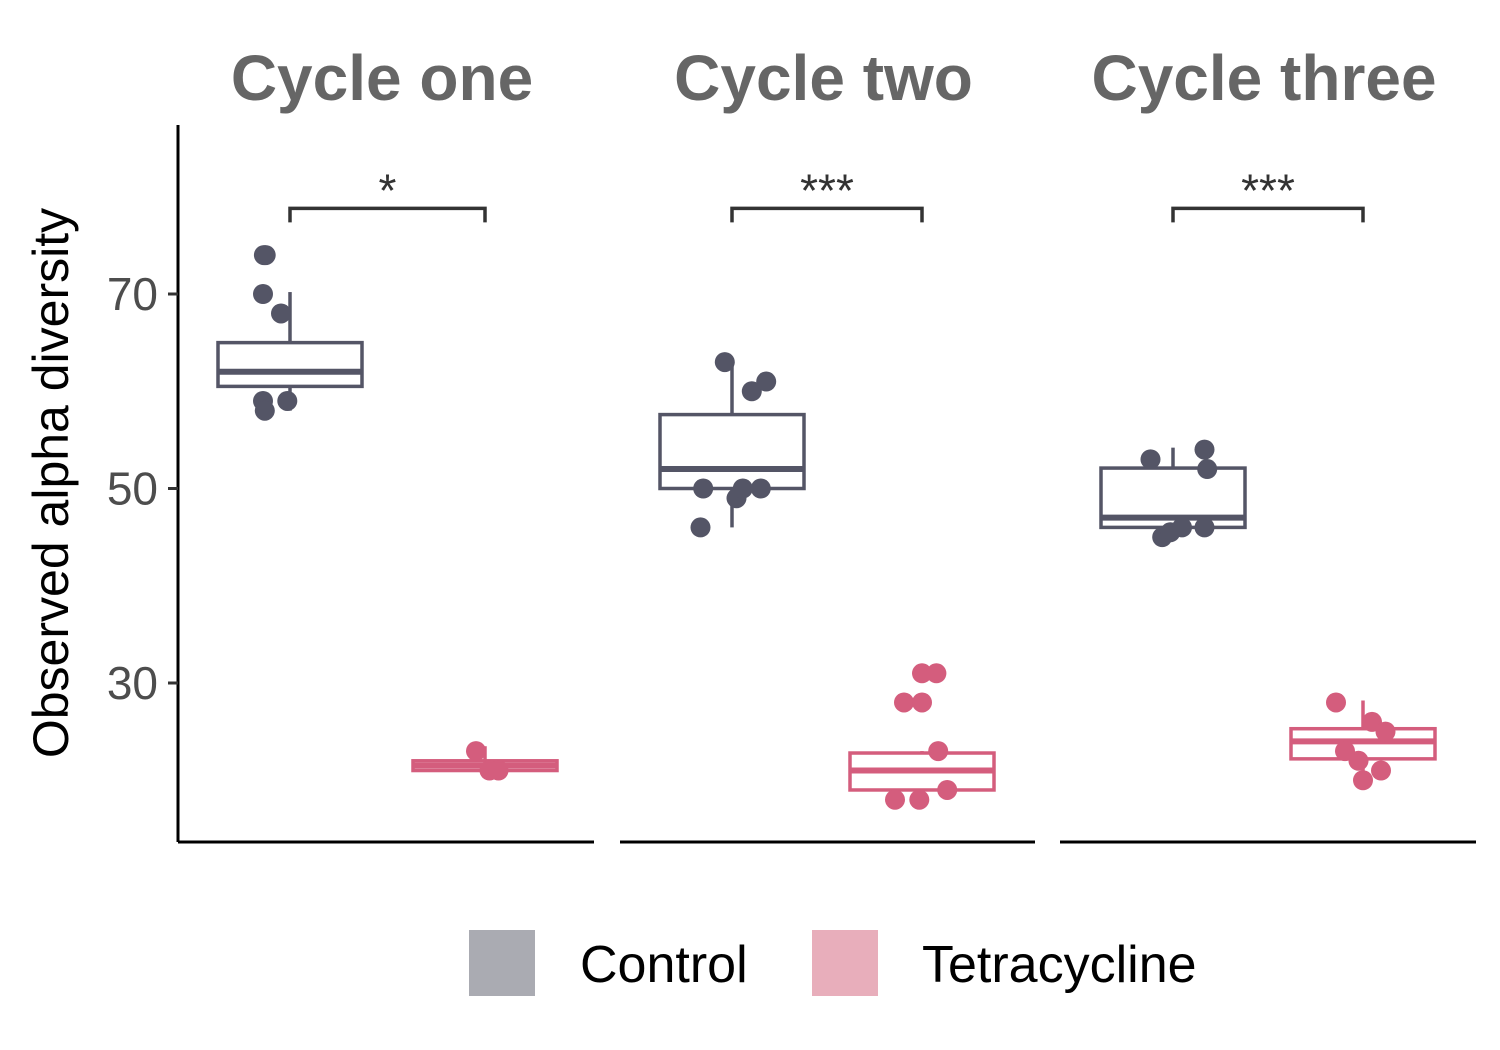 Image resolution: width=1500 pixels, height=1050 pixels. What do you see at coordinates (1059, 965) in the screenshot?
I see `legend-label: Tetracycline` at bounding box center [1059, 965].